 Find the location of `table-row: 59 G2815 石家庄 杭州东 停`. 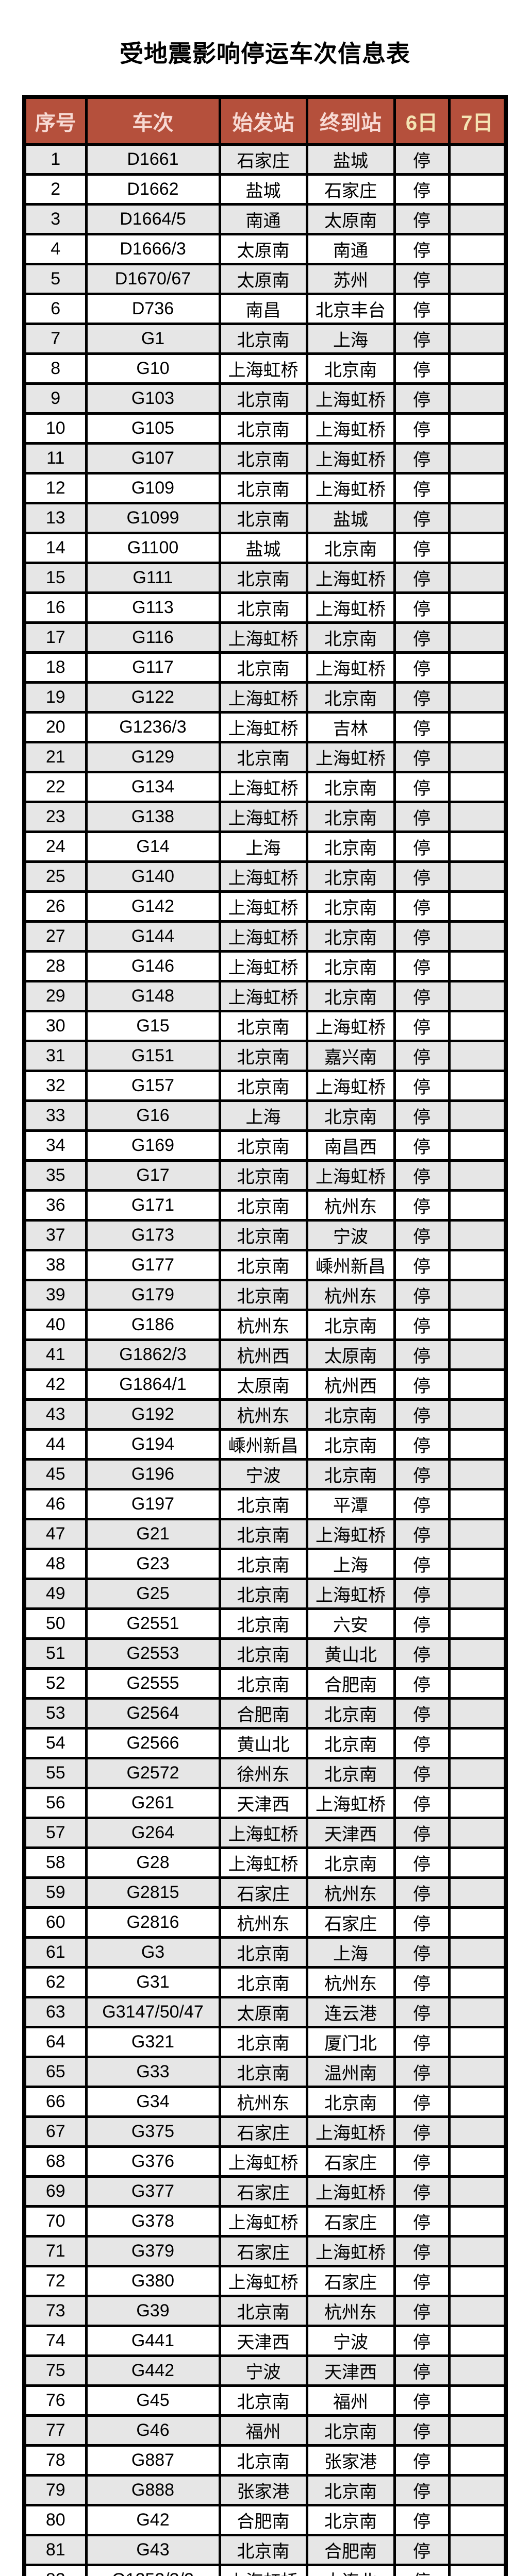

table-row: 59 G2815 石家庄 杭州东 停 is located at coordinates (265, 1892).